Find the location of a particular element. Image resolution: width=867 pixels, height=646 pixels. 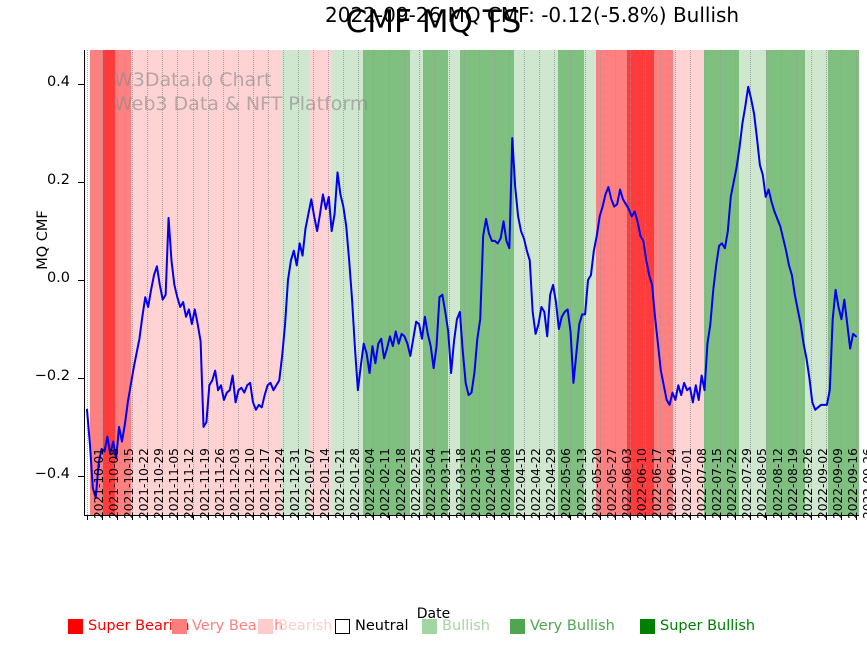

page-title: CMF MQ TS is located at coordinates (433, 22).